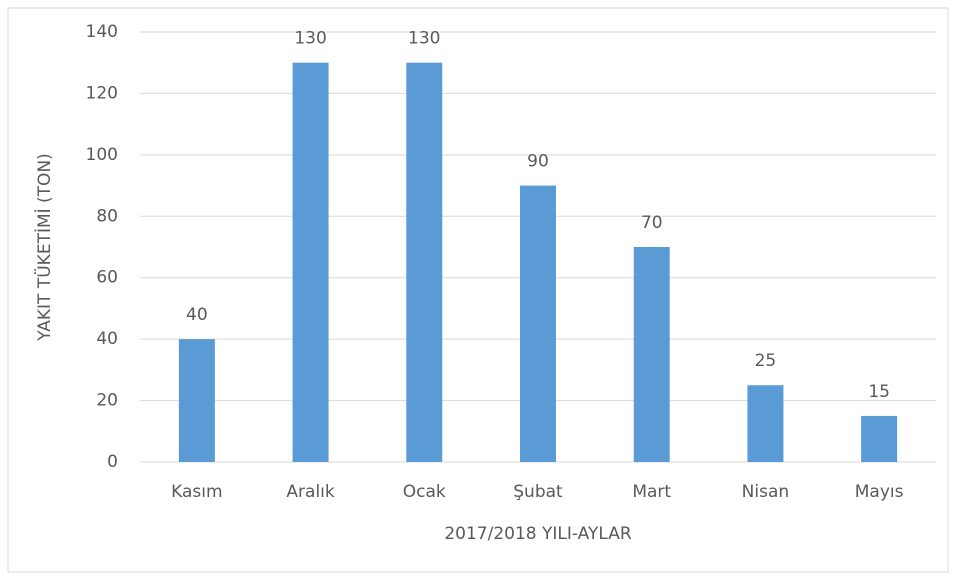 Image resolution: width=956 pixels, height=580 pixels. What do you see at coordinates (651, 492) in the screenshot?
I see `x-tick-label: Mart` at bounding box center [651, 492].